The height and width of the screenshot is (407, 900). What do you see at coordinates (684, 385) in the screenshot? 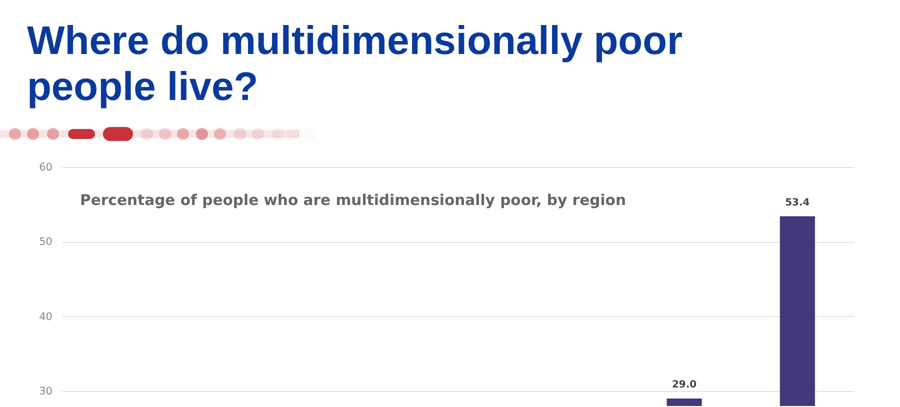
I see `data-label: 29.0` at bounding box center [684, 385].